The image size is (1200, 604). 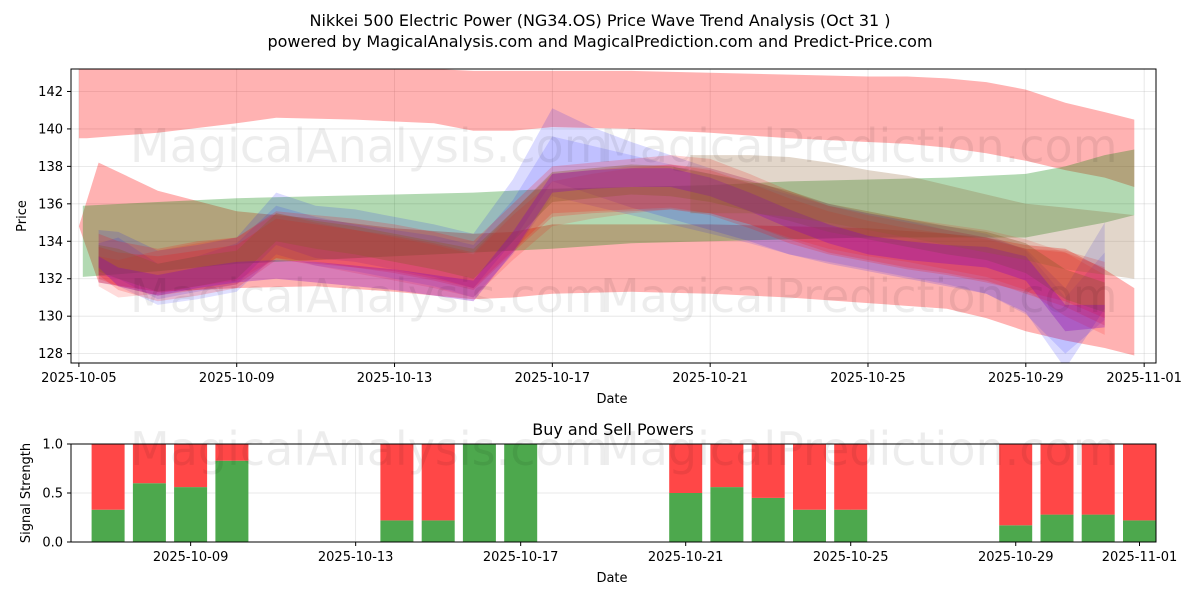 What do you see at coordinates (1144, 378) in the screenshot?
I see `price-x-tick-label: 2025-11-01` at bounding box center [1144, 378].